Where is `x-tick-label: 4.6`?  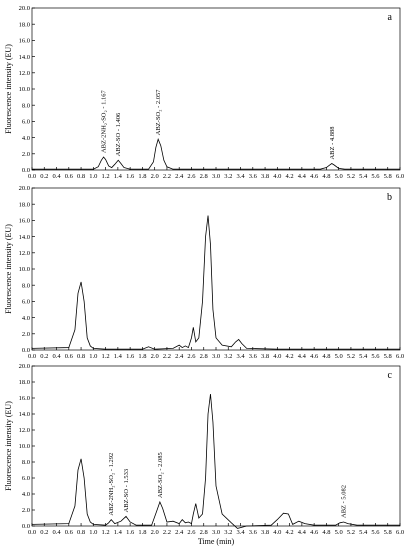
x-tick-label: 4.6 is located at coordinates (314, 356).